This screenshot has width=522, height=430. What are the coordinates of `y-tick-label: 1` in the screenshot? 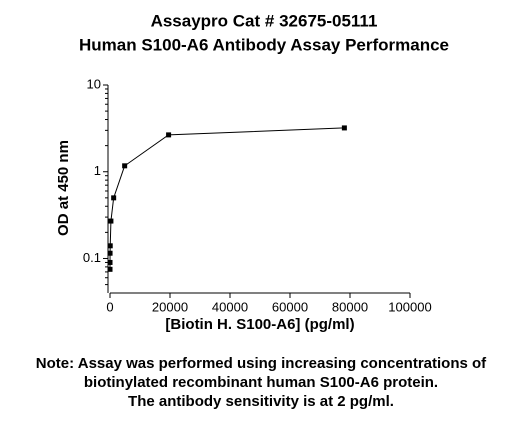 It's located at (97, 170).